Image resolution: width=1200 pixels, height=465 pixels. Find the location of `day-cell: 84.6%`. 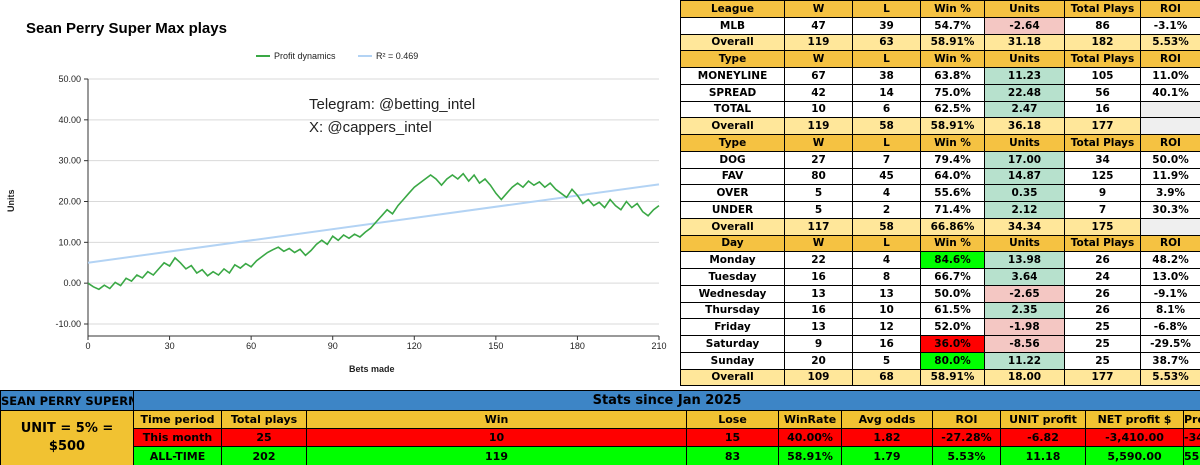

day-cell: 84.6% is located at coordinates (952, 260).